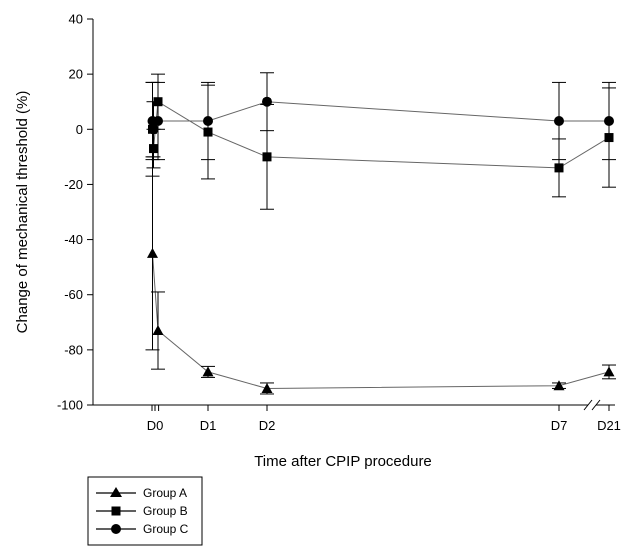 The image size is (621, 546). What do you see at coordinates (267, 425) in the screenshot?
I see `x-tick-label: D2` at bounding box center [267, 425].